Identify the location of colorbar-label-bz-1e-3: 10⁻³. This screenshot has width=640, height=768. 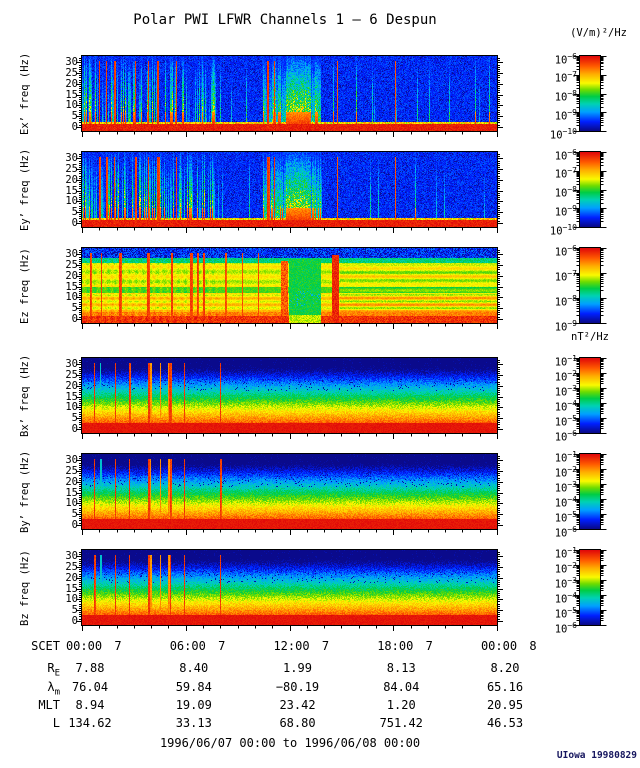
(565, 583).